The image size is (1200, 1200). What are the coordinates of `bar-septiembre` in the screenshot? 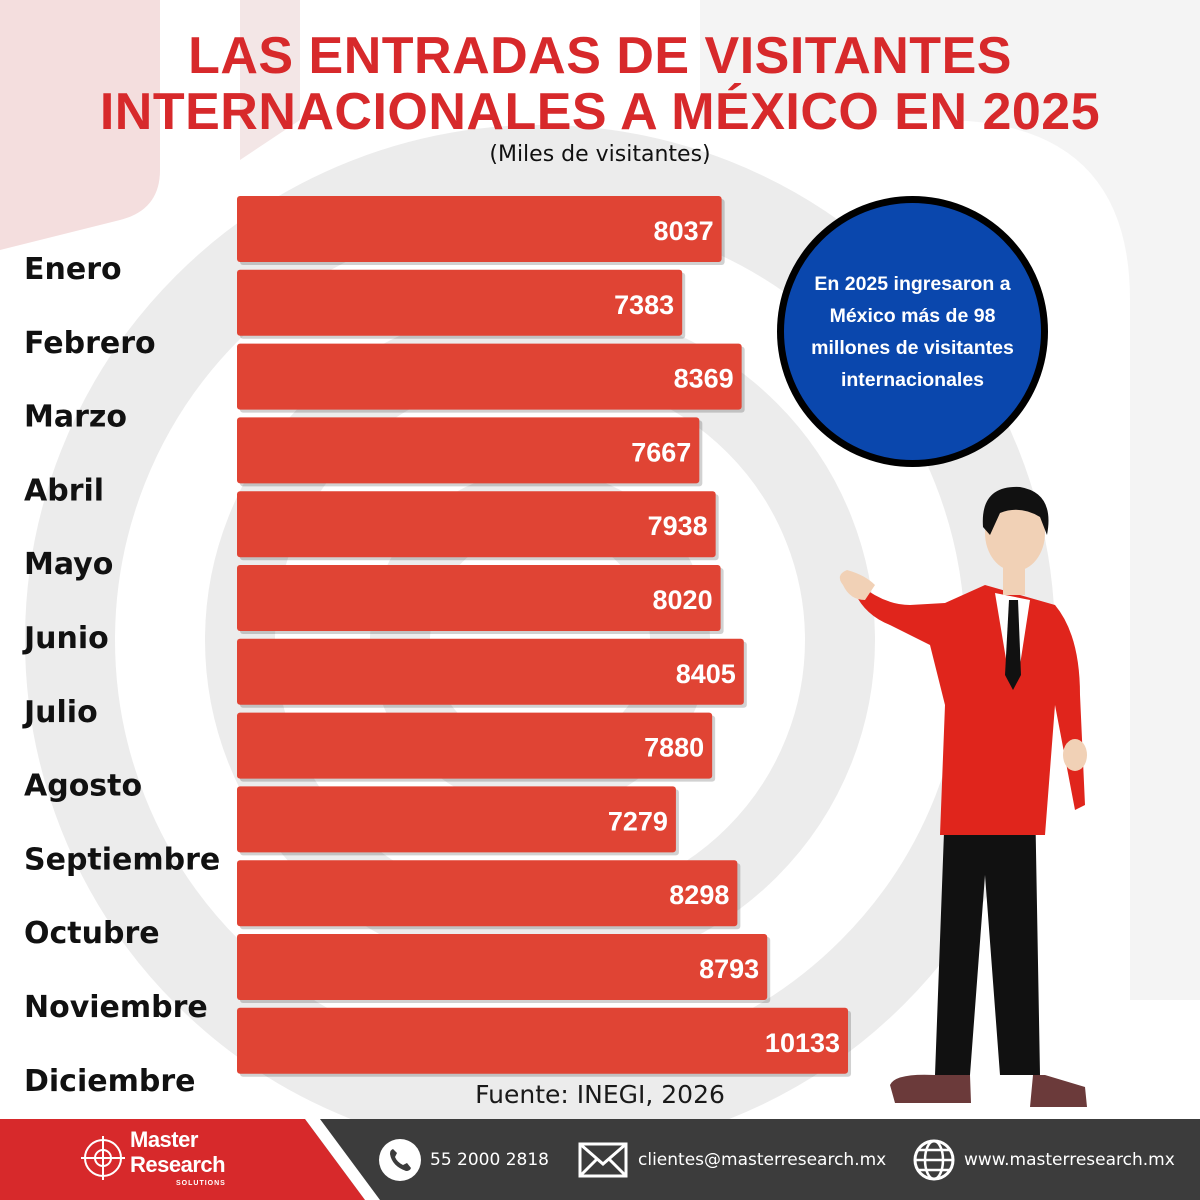 It's located at (456, 819).